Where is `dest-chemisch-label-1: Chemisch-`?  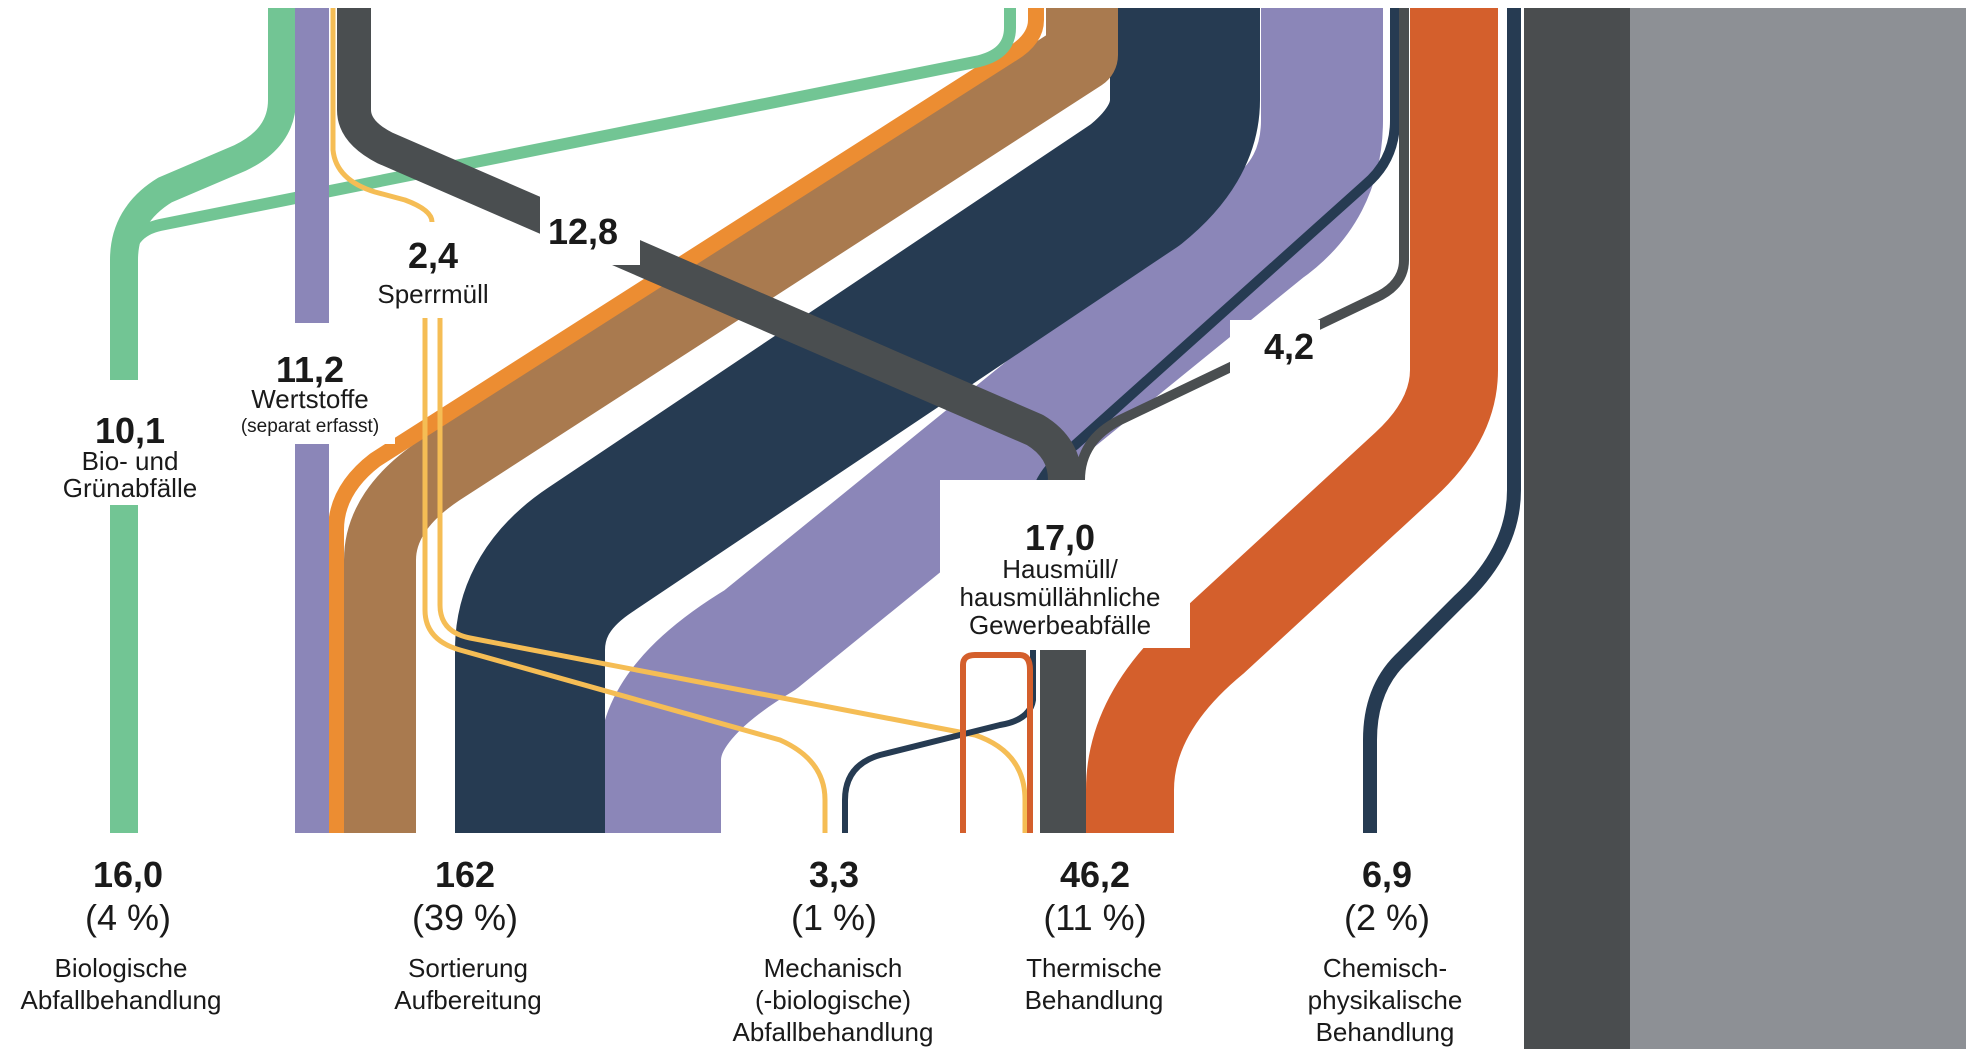
dest-chemisch-label-1: Chemisch- is located at coordinates (1385, 968).